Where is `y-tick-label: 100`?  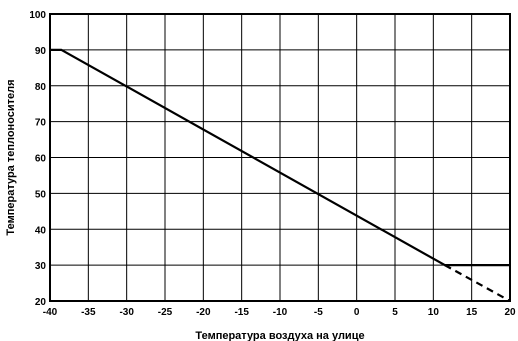
y-tick-label: 100 is located at coordinates (37, 15).